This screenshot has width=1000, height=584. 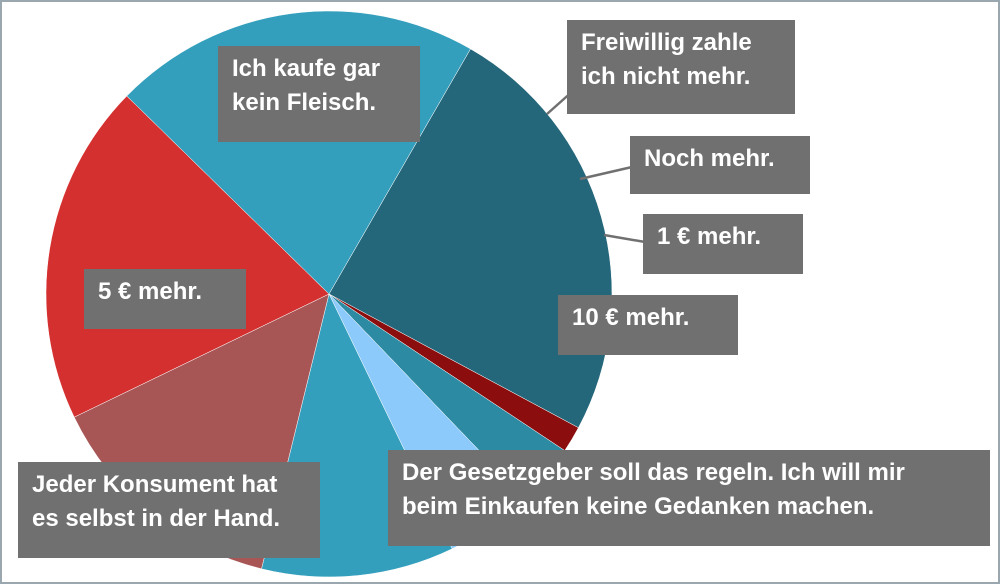 What do you see at coordinates (720, 165) in the screenshot?
I see `slice-label-noch-mehr: Noch mehr.` at bounding box center [720, 165].